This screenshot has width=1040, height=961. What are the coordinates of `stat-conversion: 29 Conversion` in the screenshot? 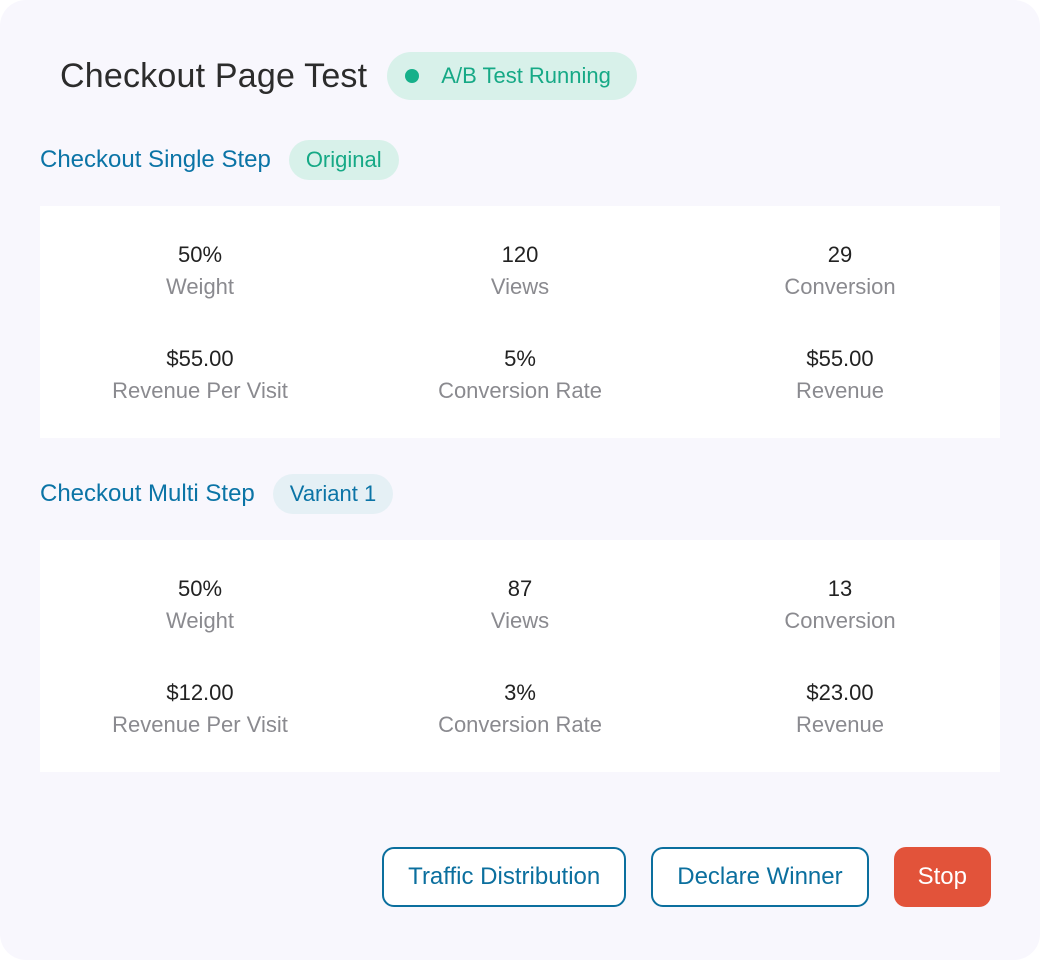 It's located at (840, 271).